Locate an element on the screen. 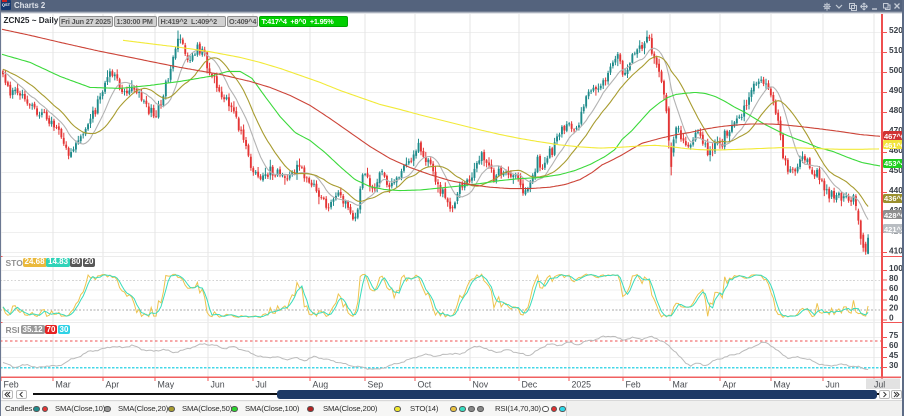 The width and height of the screenshot is (904, 416). svg-text: 520 is located at coordinates (896, 30).